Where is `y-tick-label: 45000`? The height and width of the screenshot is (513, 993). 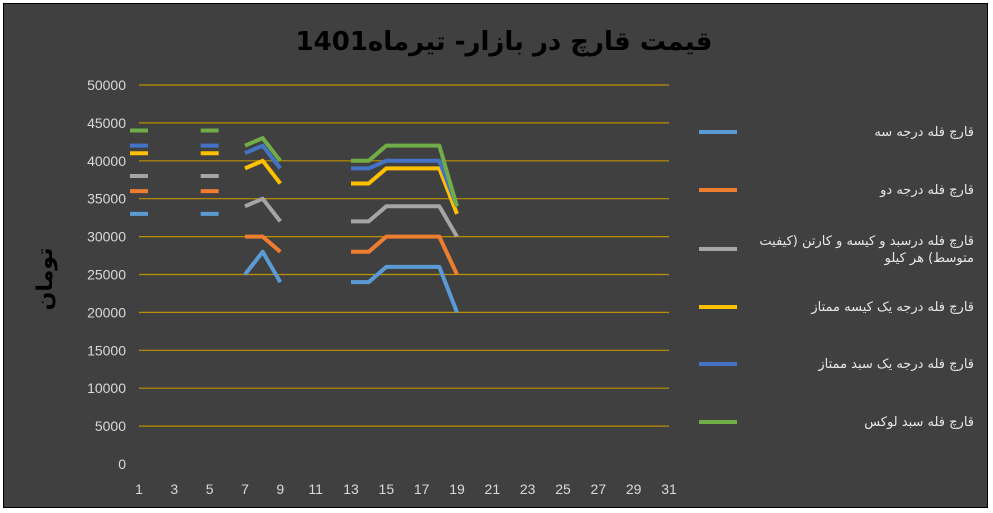
y-tick-label: 45000 is located at coordinates (106, 123).